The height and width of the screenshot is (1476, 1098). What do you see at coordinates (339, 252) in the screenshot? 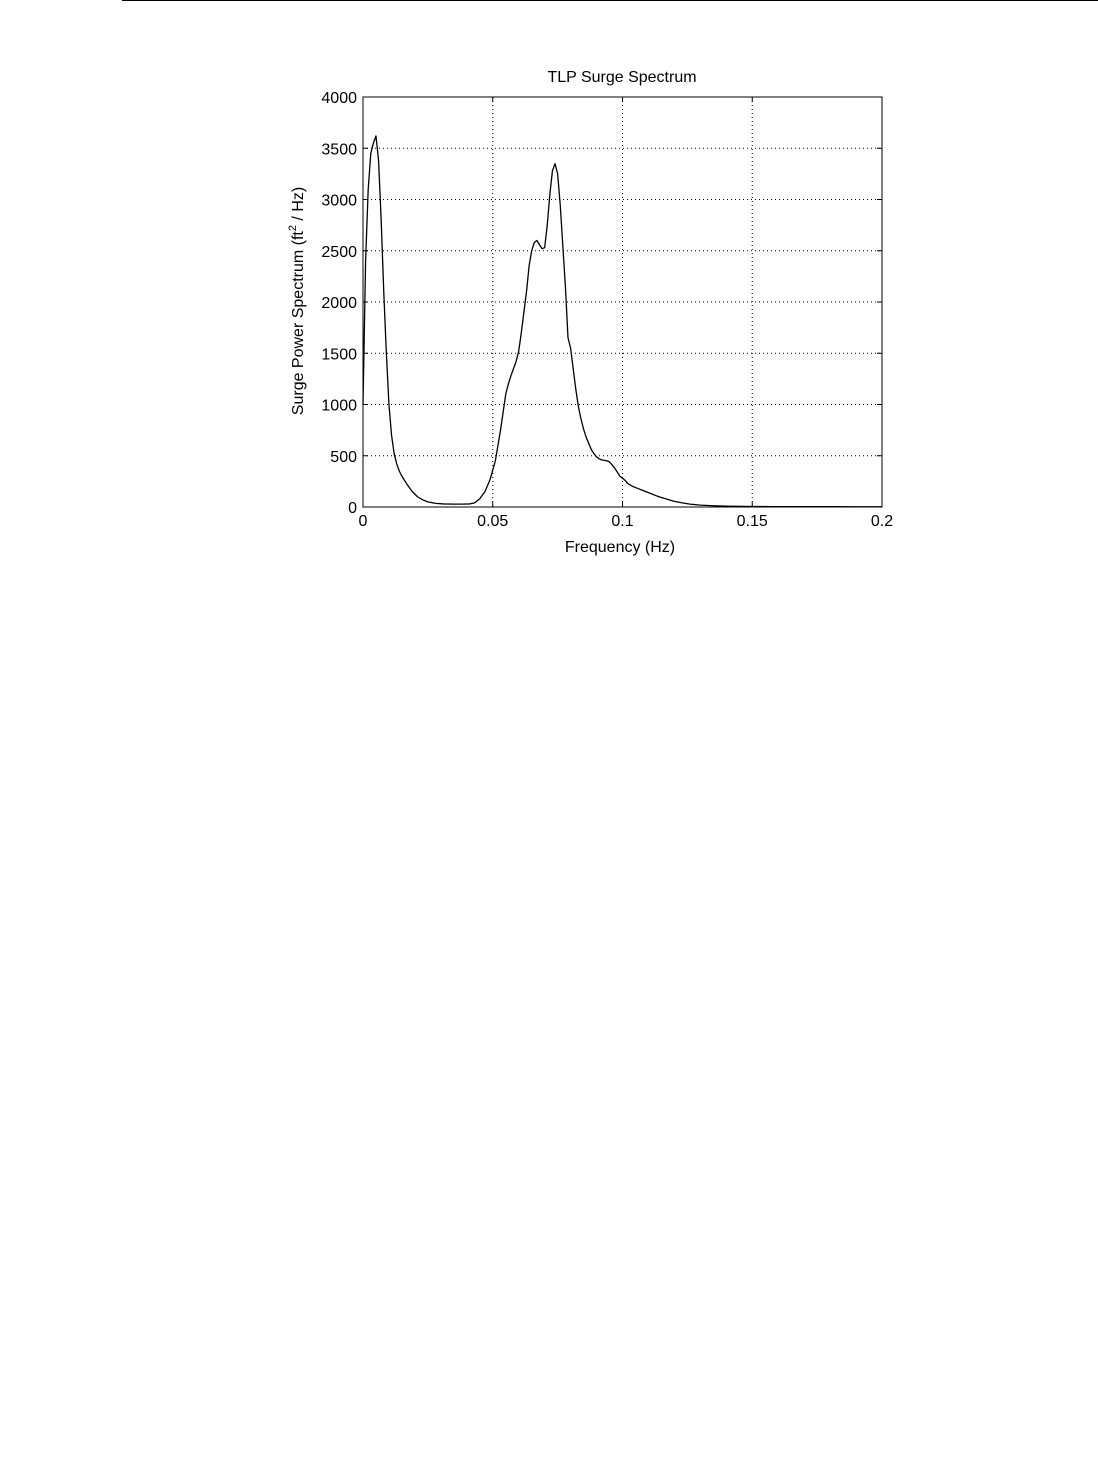
I see `y-tick-label: 2500` at bounding box center [339, 252].